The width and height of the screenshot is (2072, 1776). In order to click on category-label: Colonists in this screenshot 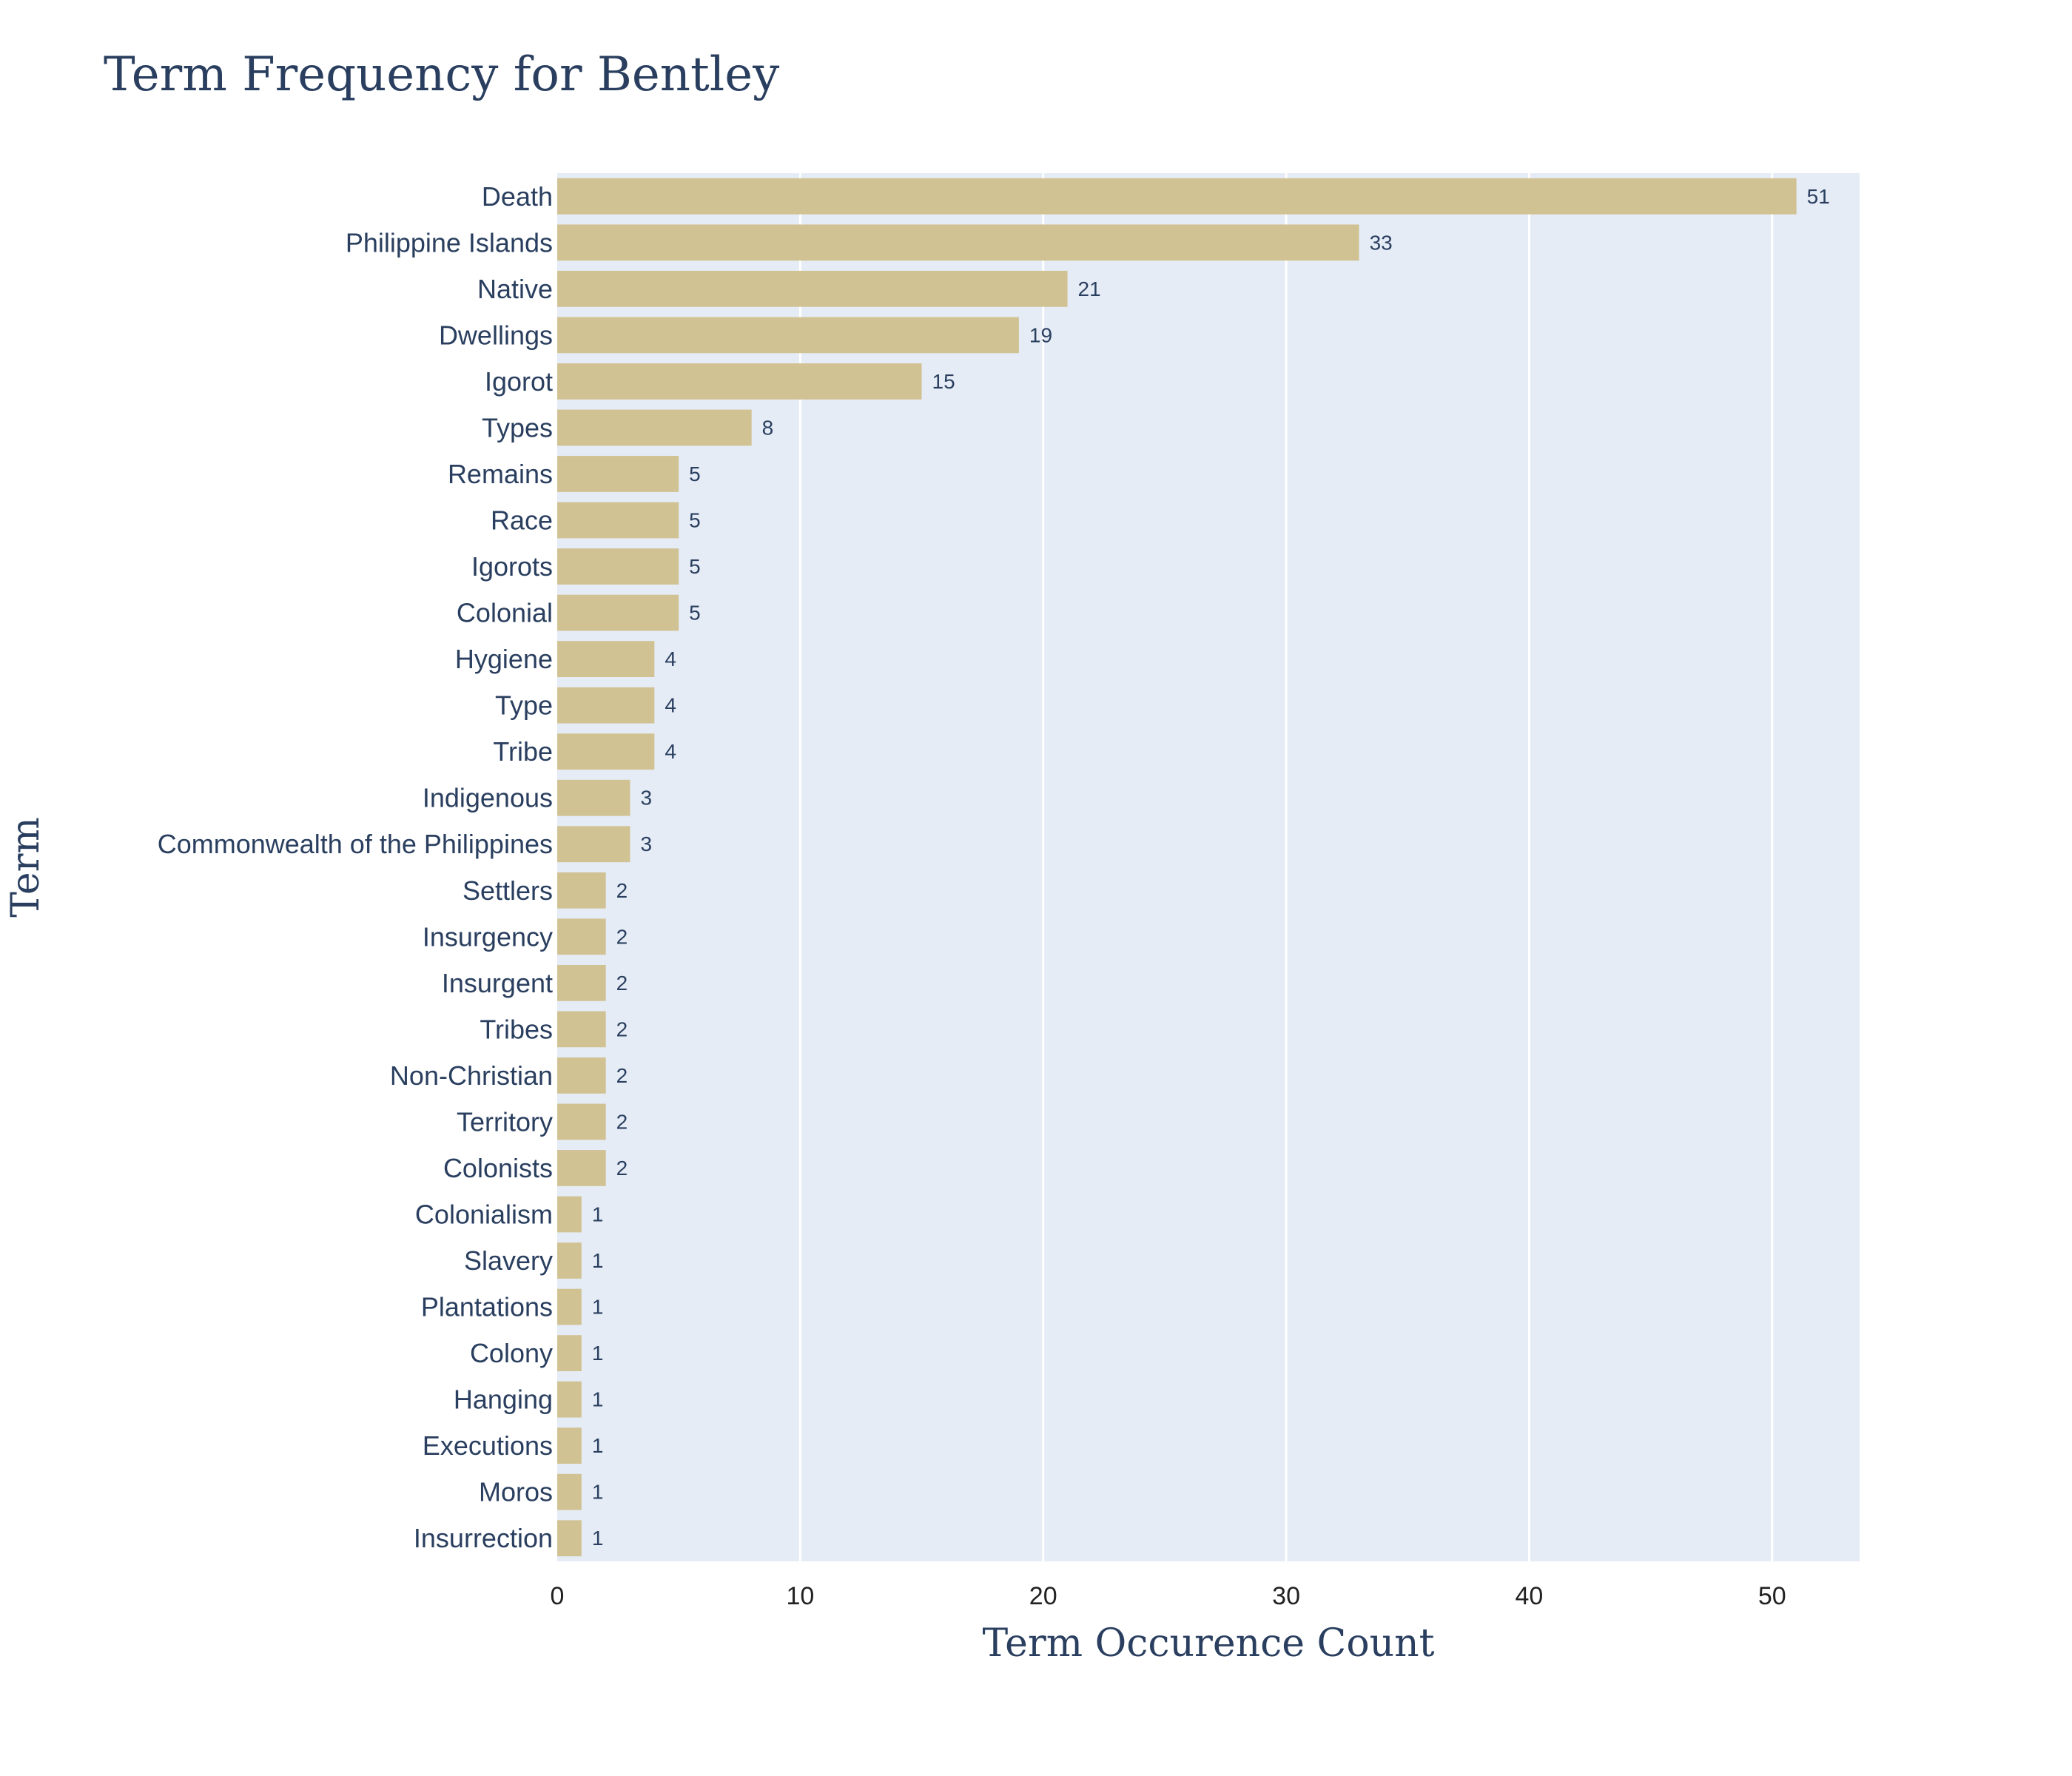, I will do `click(498, 1168)`.